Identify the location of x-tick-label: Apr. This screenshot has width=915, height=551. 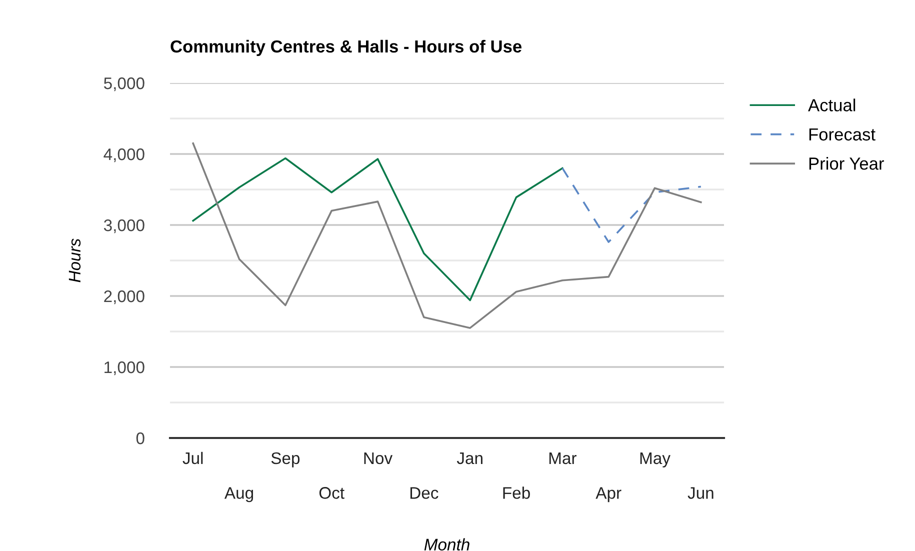
(609, 494).